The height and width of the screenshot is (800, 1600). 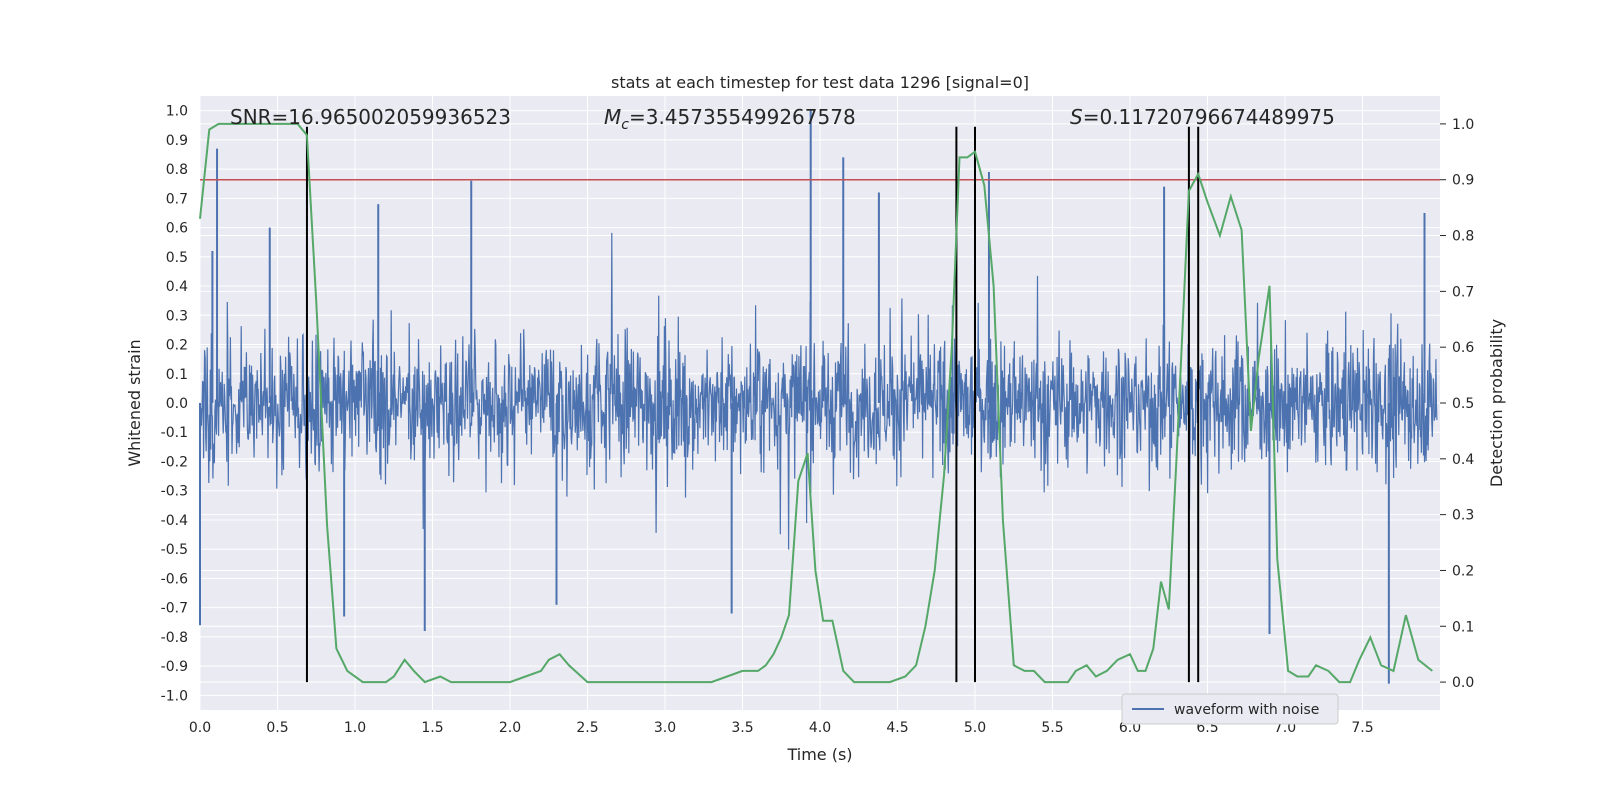 I want to click on y-ticks-right: 1.0 0.9 0.8 0.7 0.6 0.5 0.4 0.3 0.2 0.1 0.0, so click(x=1457, y=404).